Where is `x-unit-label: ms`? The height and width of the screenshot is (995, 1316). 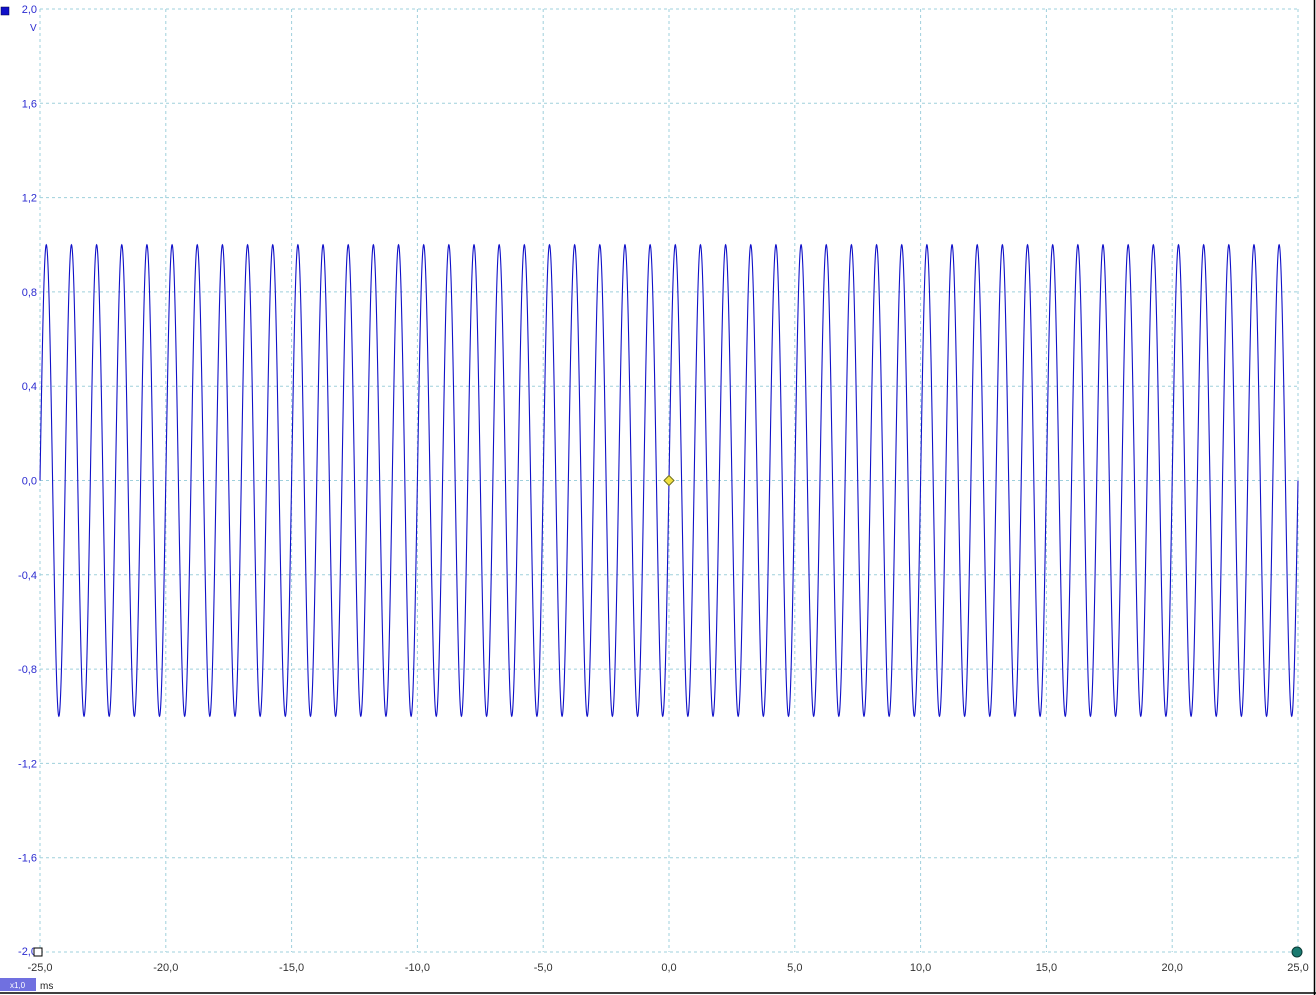
x-unit-label: ms is located at coordinates (46, 986).